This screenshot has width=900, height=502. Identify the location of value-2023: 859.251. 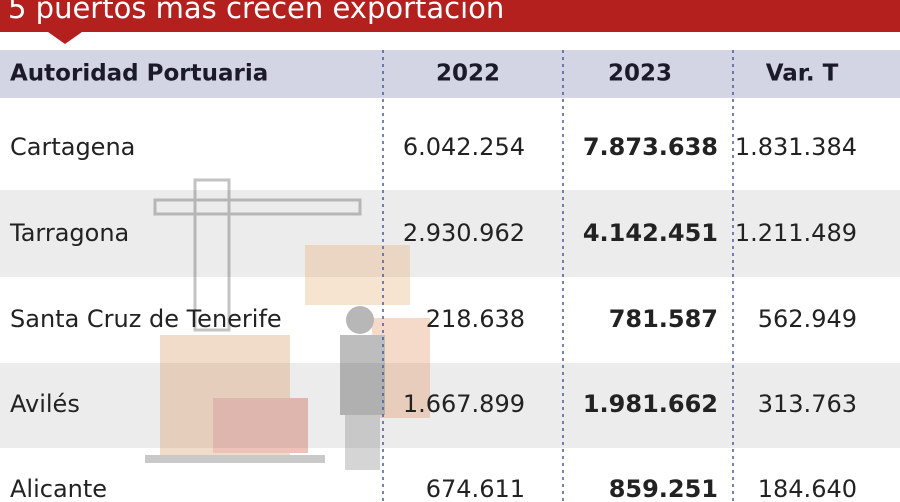
(663, 488).